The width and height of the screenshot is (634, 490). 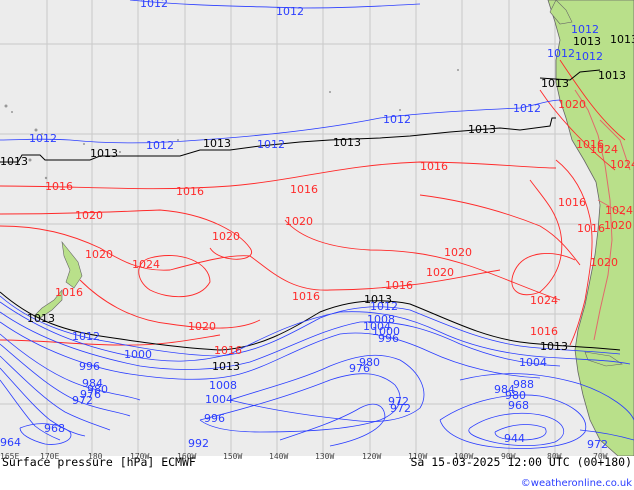 What do you see at coordinates (561, 12) in the screenshot?
I see `central-america-landmass` at bounding box center [561, 12].